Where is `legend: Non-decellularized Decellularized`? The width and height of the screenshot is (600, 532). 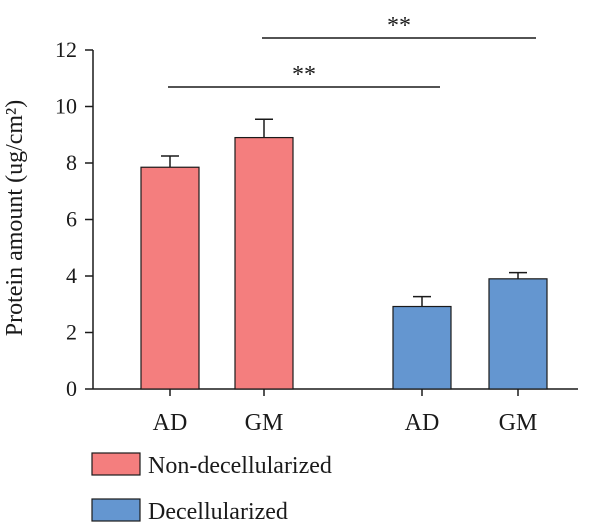
legend: Non-decellularized Decellularized is located at coordinates (211, 488).